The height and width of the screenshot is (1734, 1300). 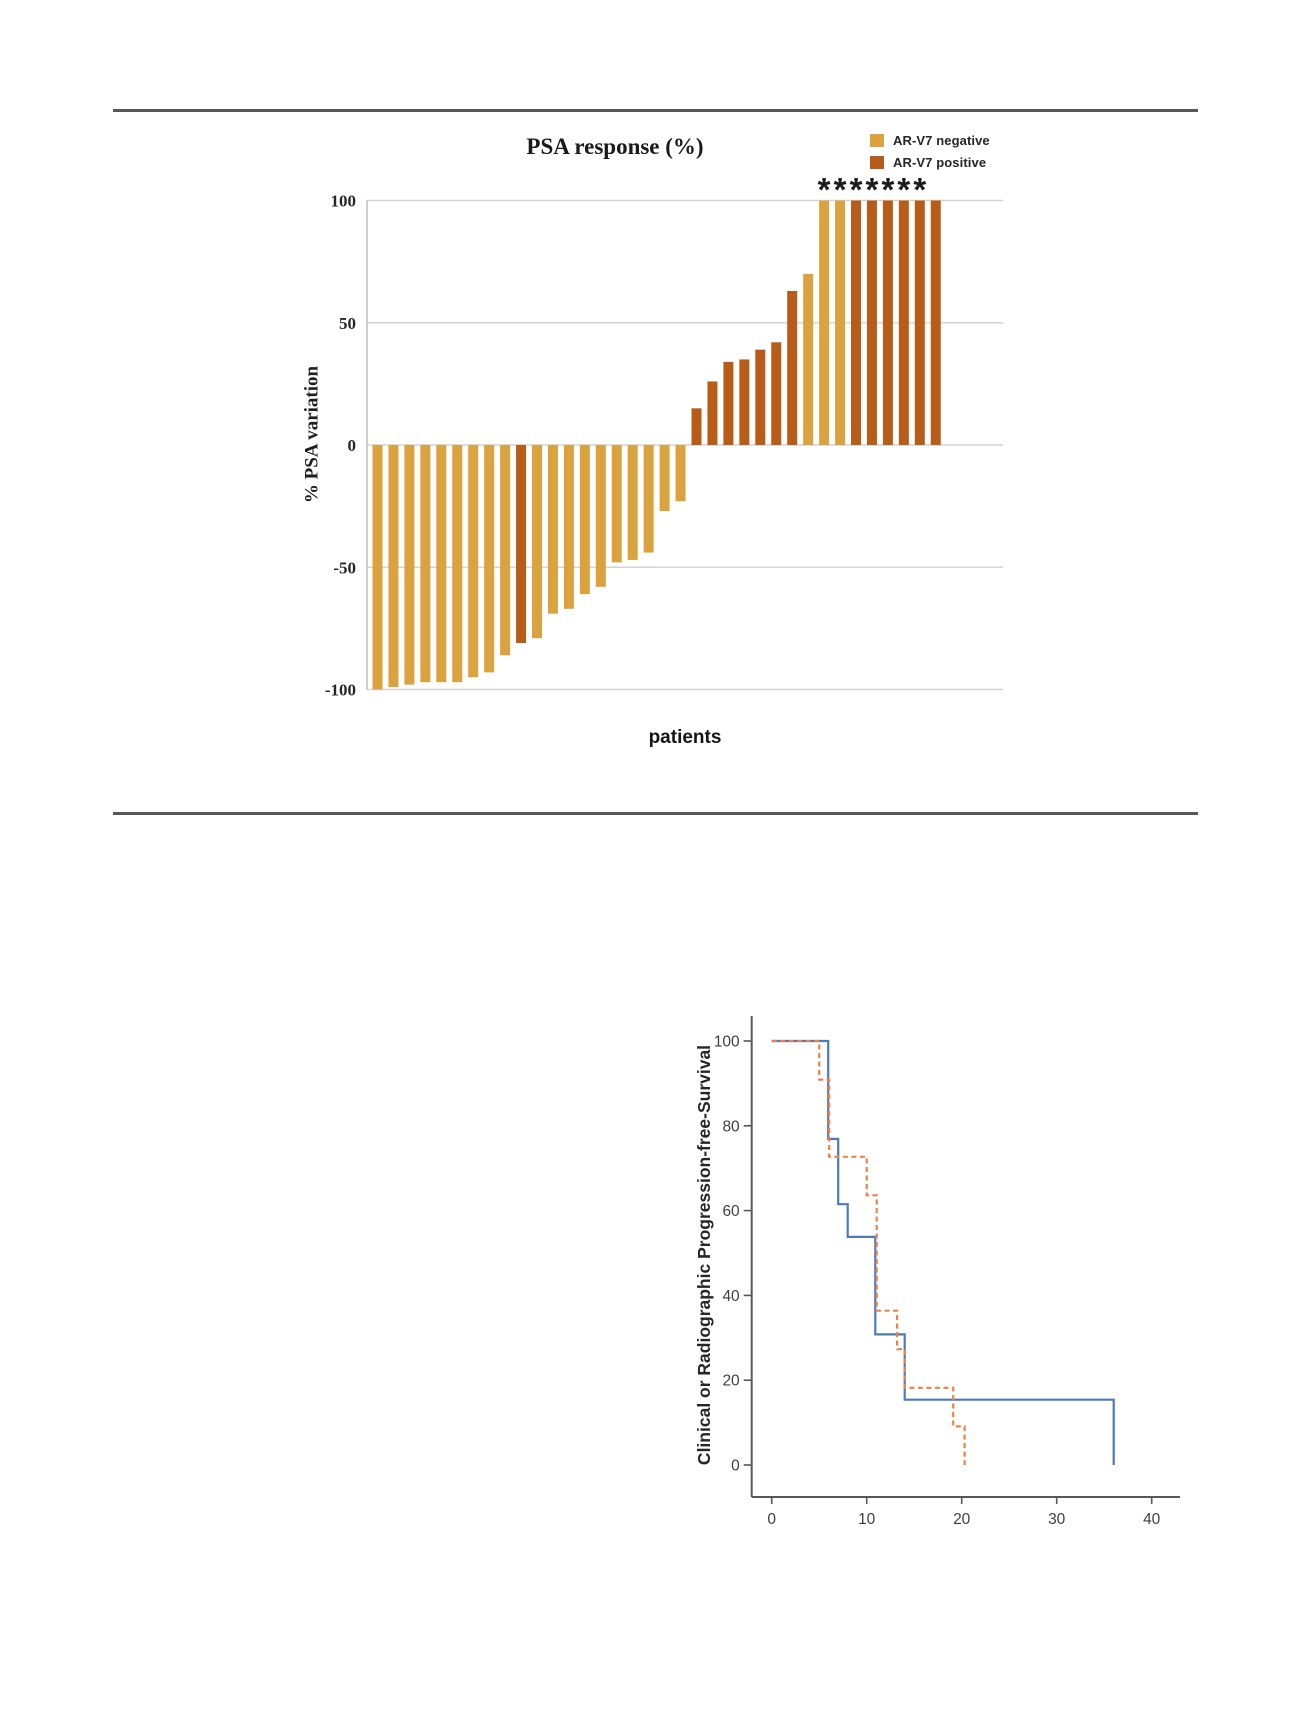 What do you see at coordinates (655, 110) in the screenshot?
I see `top-divider-line` at bounding box center [655, 110].